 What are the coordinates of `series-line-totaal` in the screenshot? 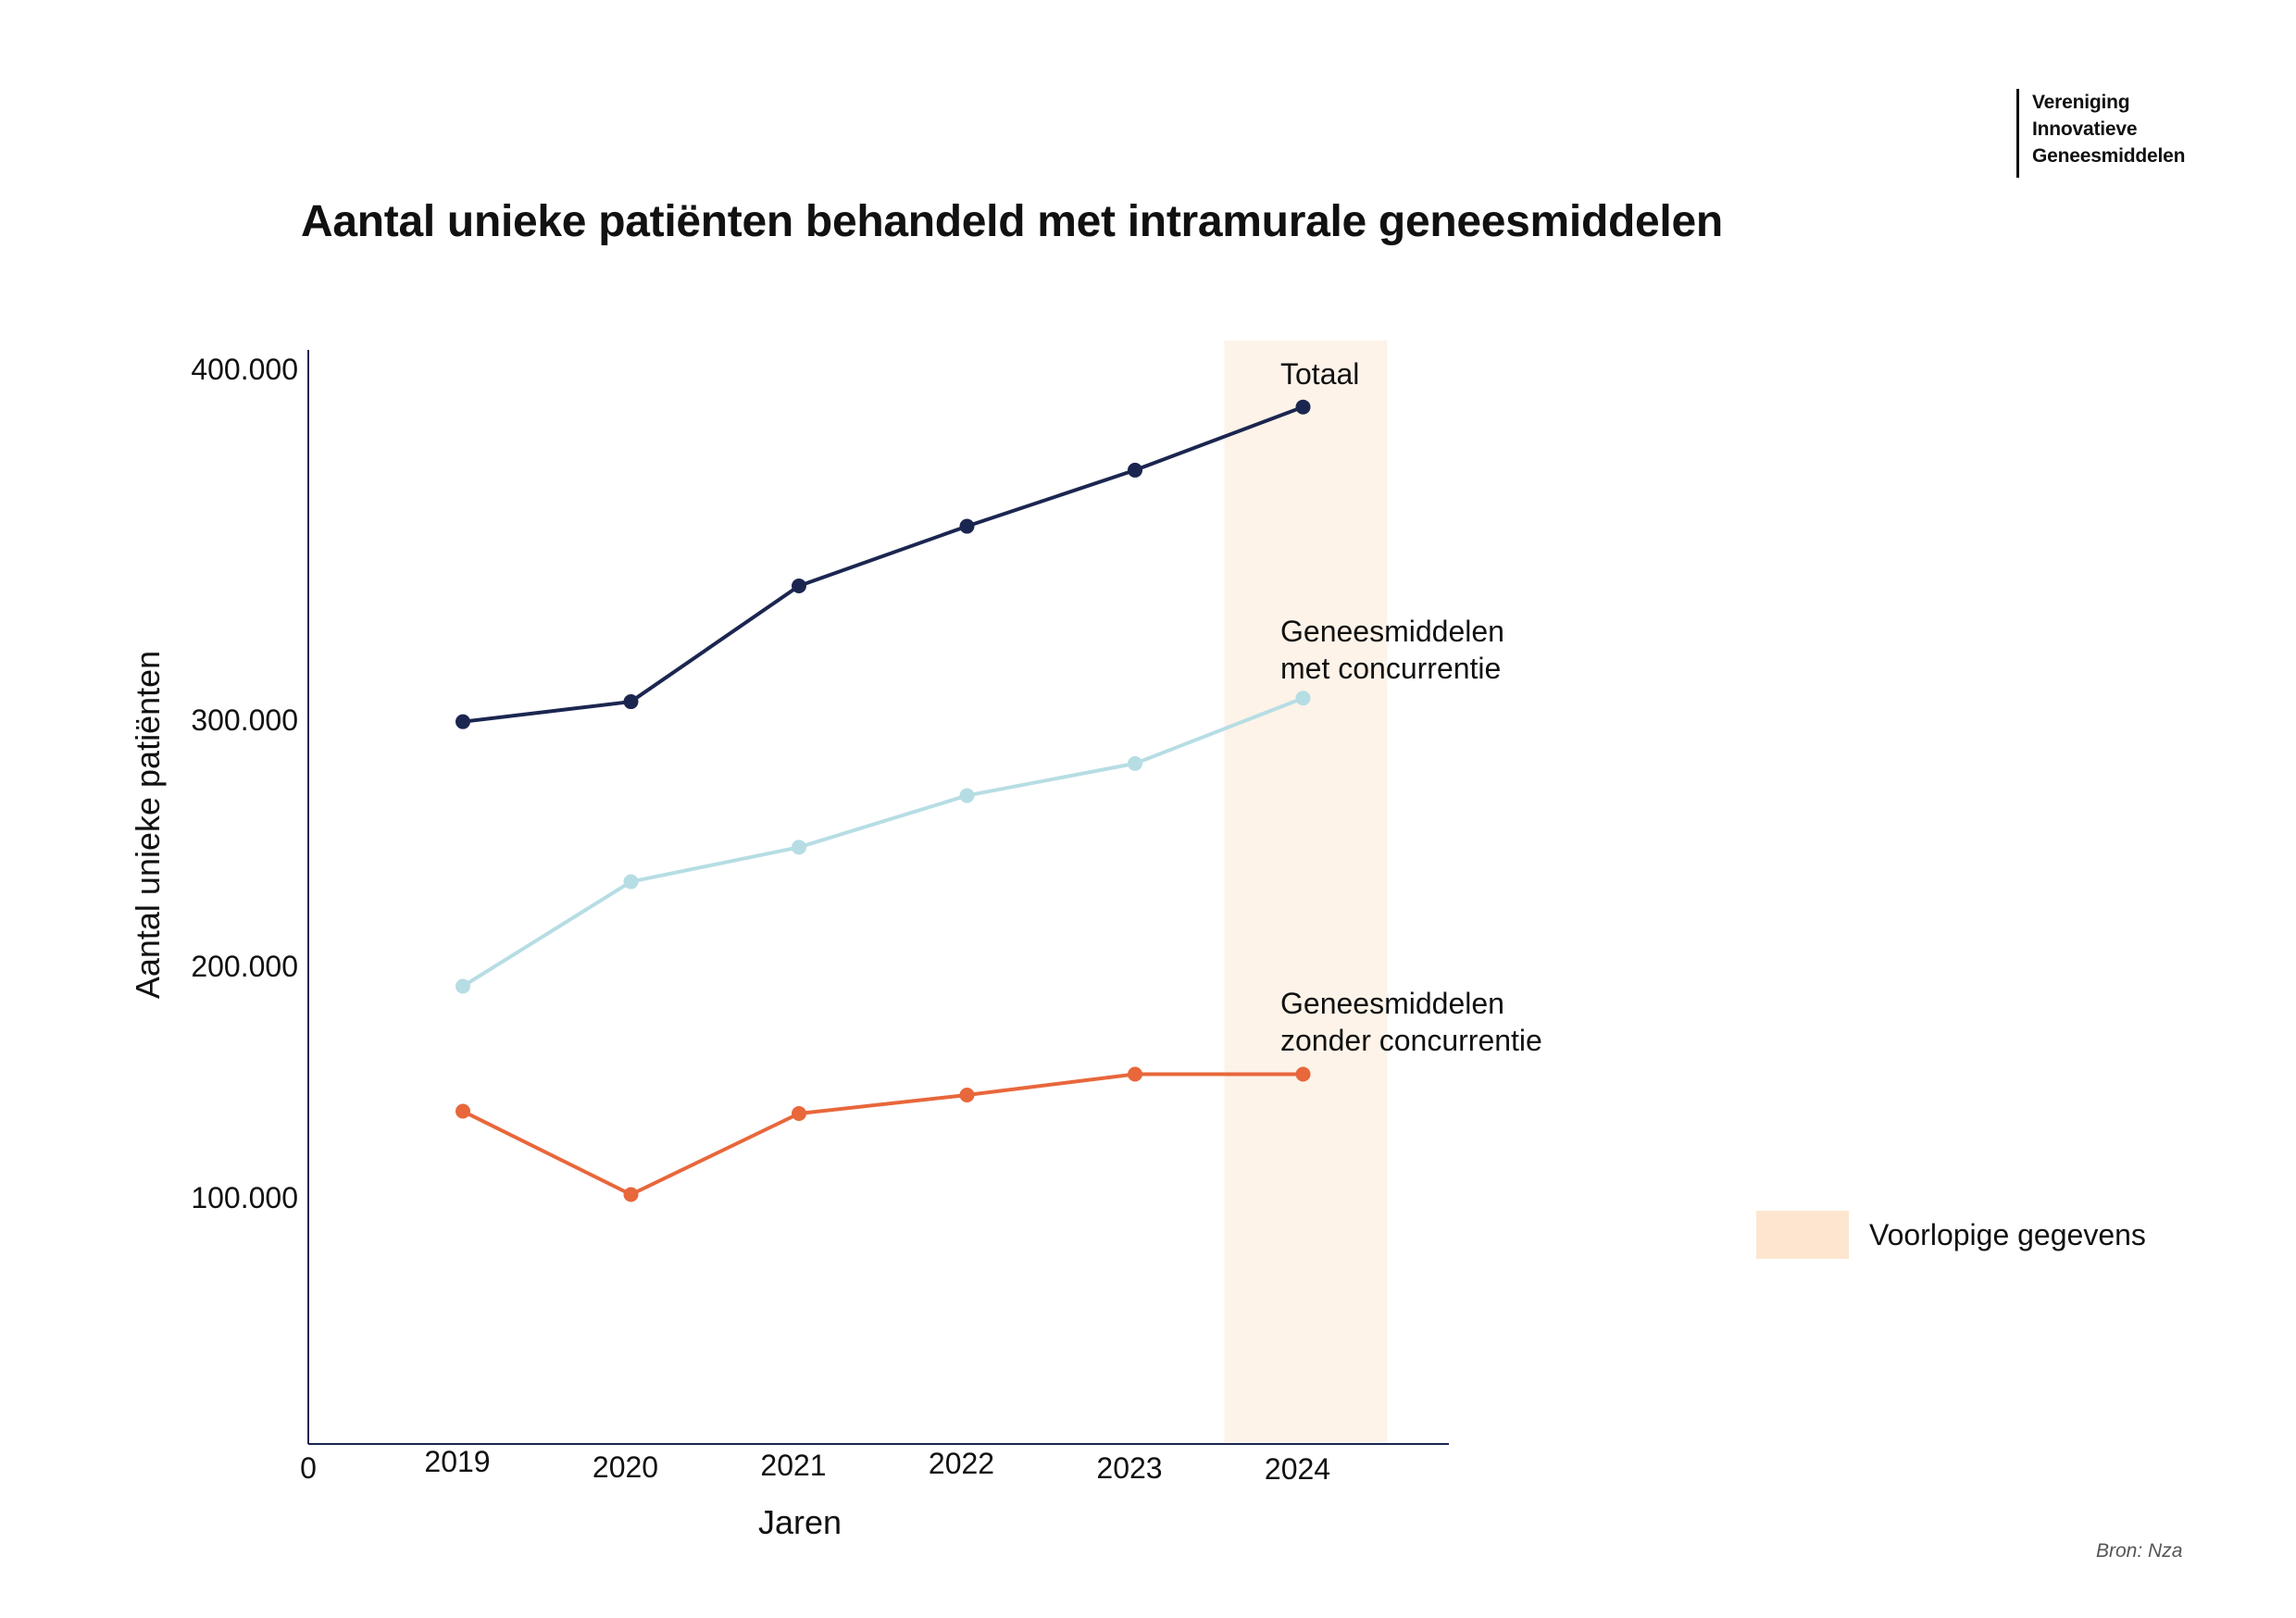 It's located at (883, 564).